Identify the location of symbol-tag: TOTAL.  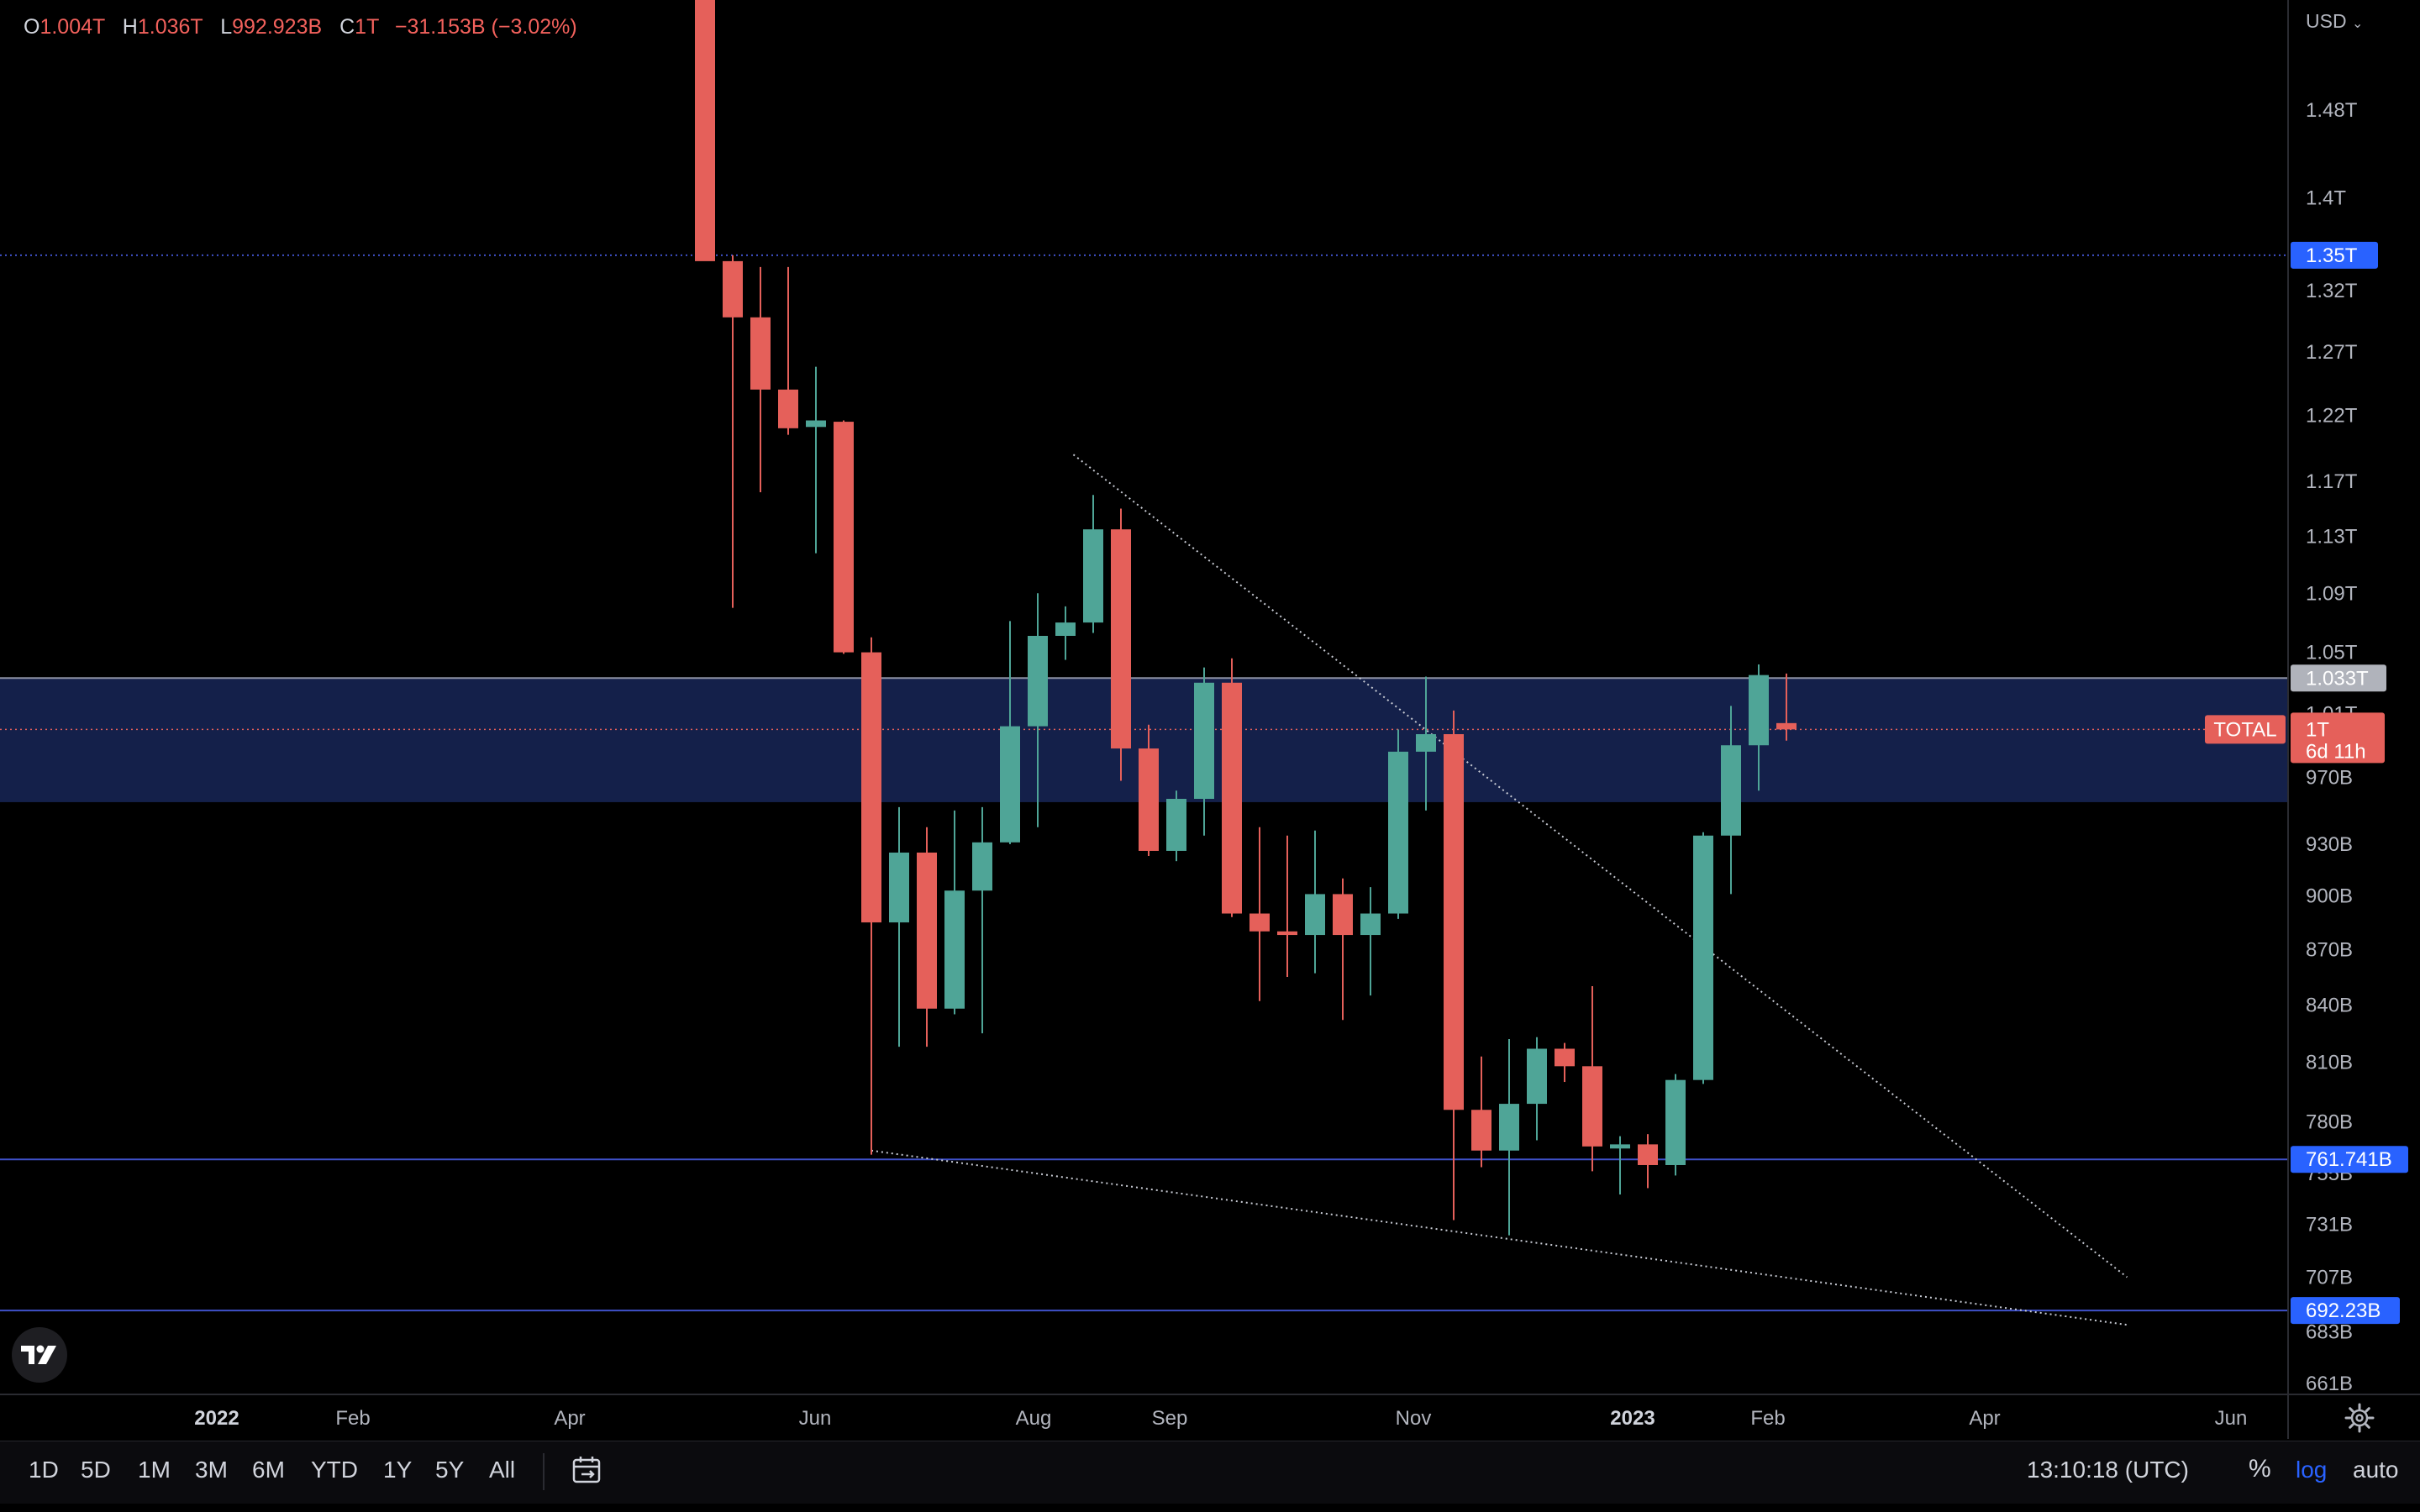
(2244, 729).